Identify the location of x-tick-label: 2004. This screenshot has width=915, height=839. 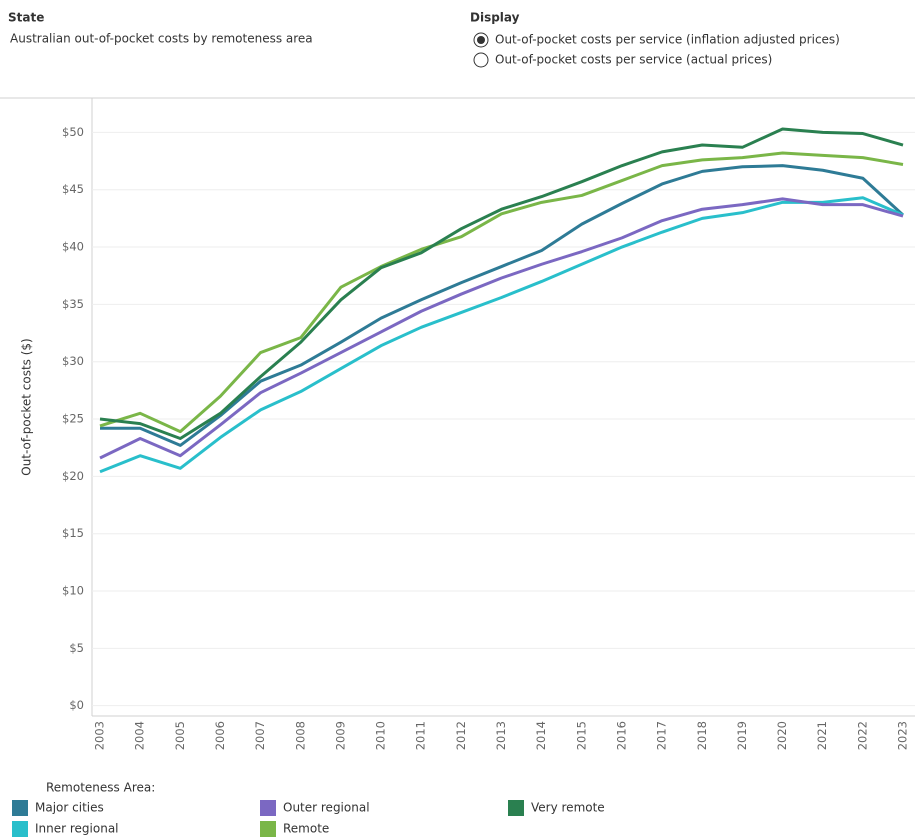
(140, 735).